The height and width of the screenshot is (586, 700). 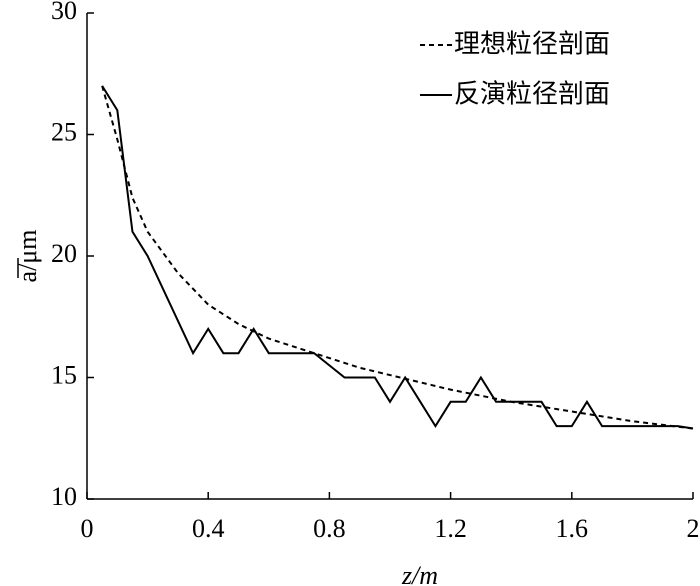 I want to click on x-tick-label: 0.4, so click(x=208, y=528).